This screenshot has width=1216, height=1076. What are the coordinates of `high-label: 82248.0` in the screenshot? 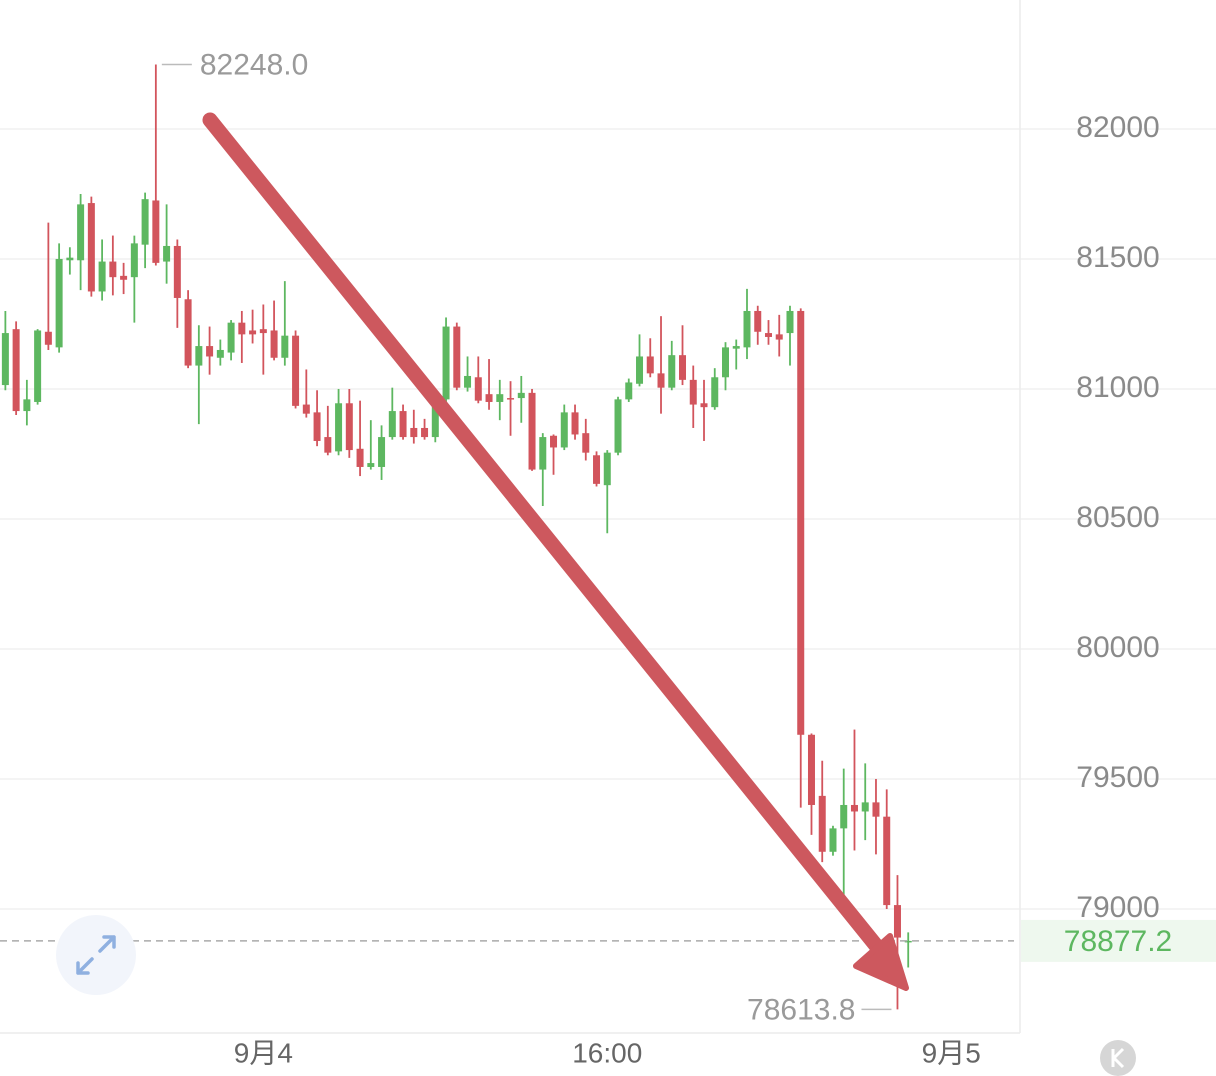 It's located at (254, 64).